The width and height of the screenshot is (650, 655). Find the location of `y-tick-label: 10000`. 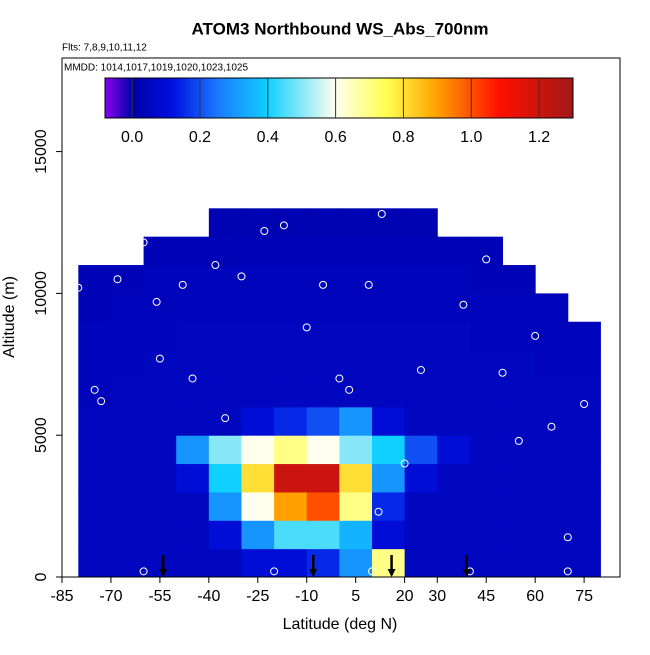

y-tick-label: 10000 is located at coordinates (41, 293).